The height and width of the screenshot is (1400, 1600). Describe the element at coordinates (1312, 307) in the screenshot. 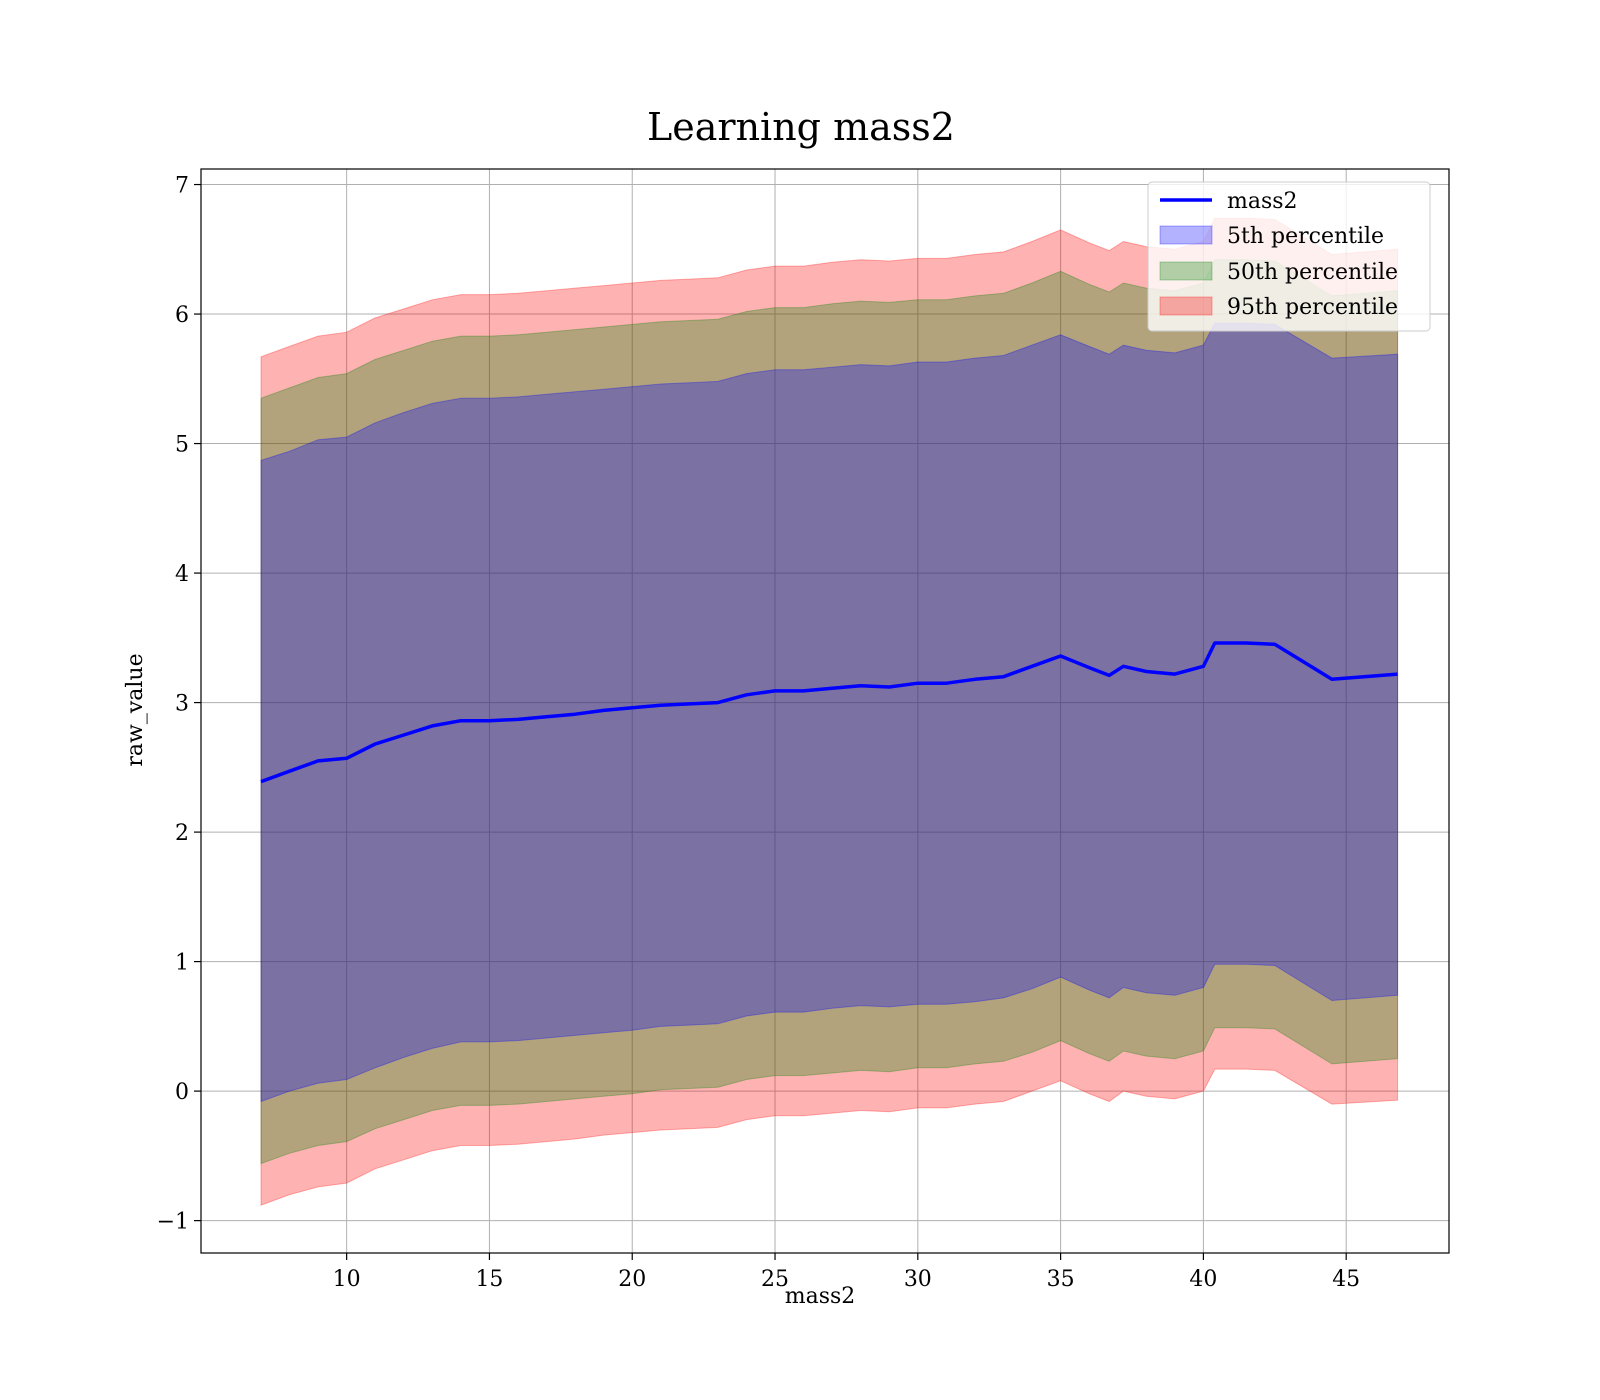

I see `legend-label-95th-percentile: 95th percentile` at that location.